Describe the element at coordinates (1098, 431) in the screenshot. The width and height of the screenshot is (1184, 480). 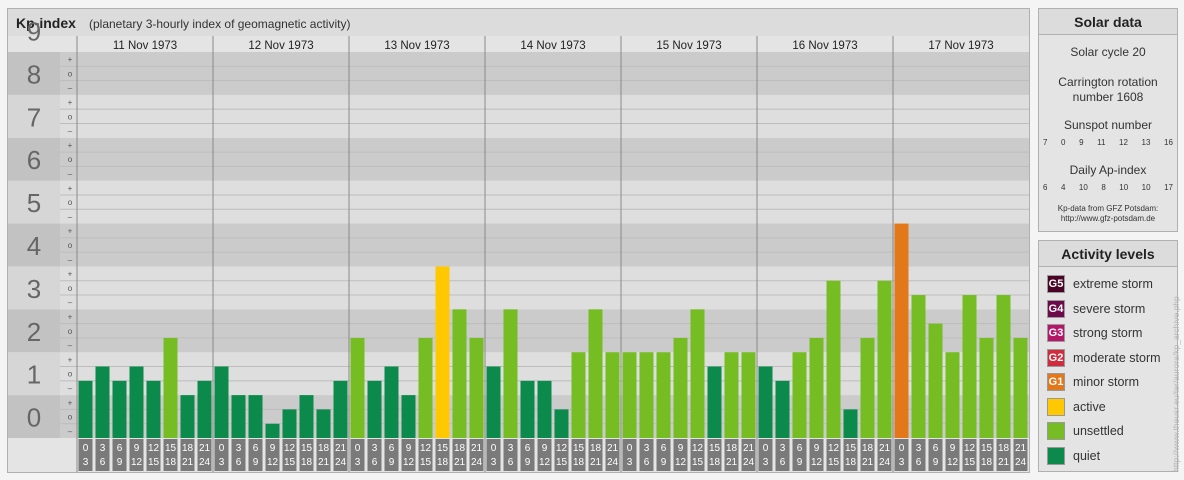
I see `activity-level-label: unsettled` at that location.